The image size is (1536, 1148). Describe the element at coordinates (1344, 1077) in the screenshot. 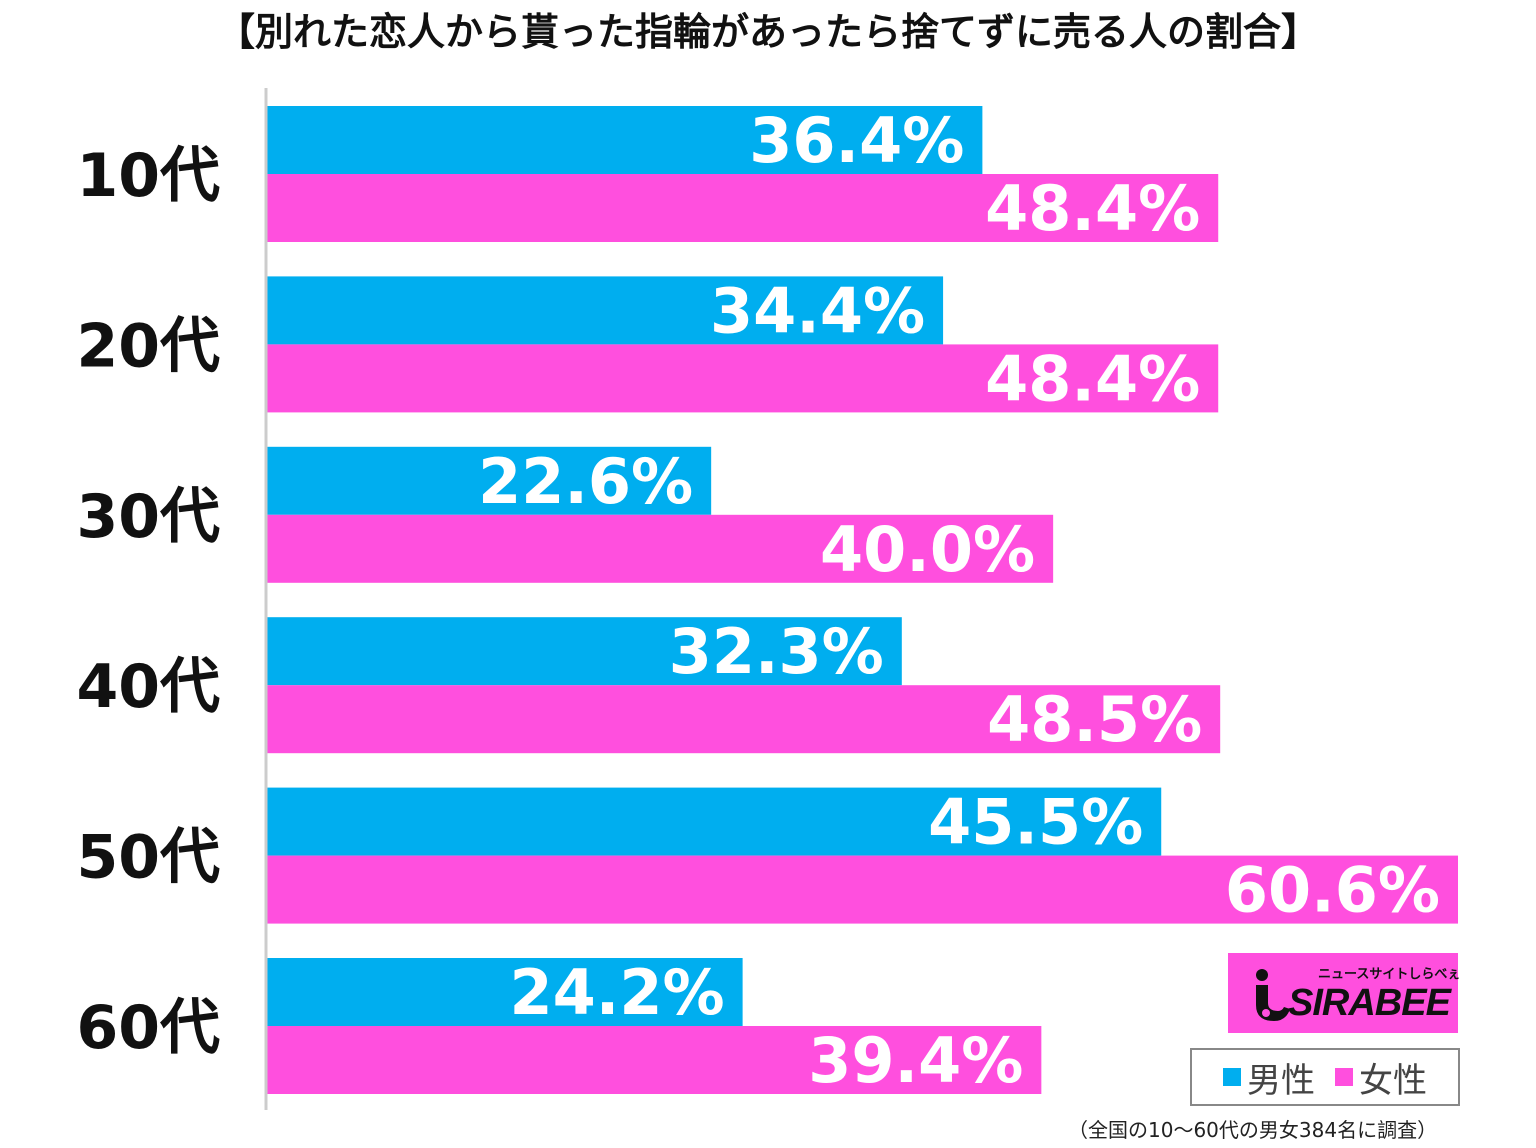

I see `legend-swatch-female` at that location.